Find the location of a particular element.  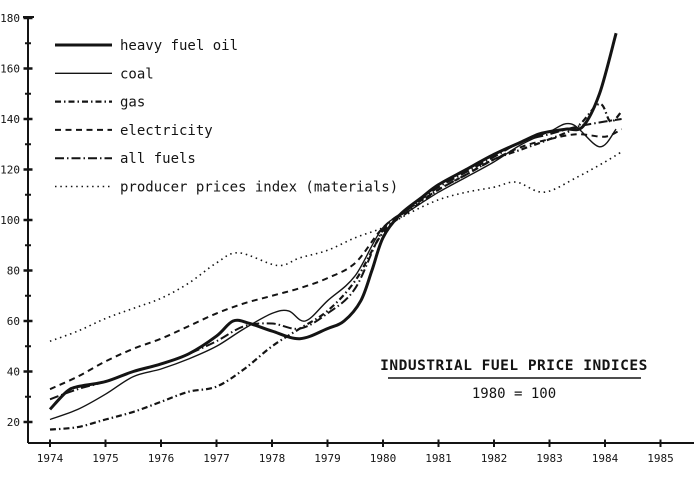

x-tick-label-1975: 1975 is located at coordinates (105, 458).